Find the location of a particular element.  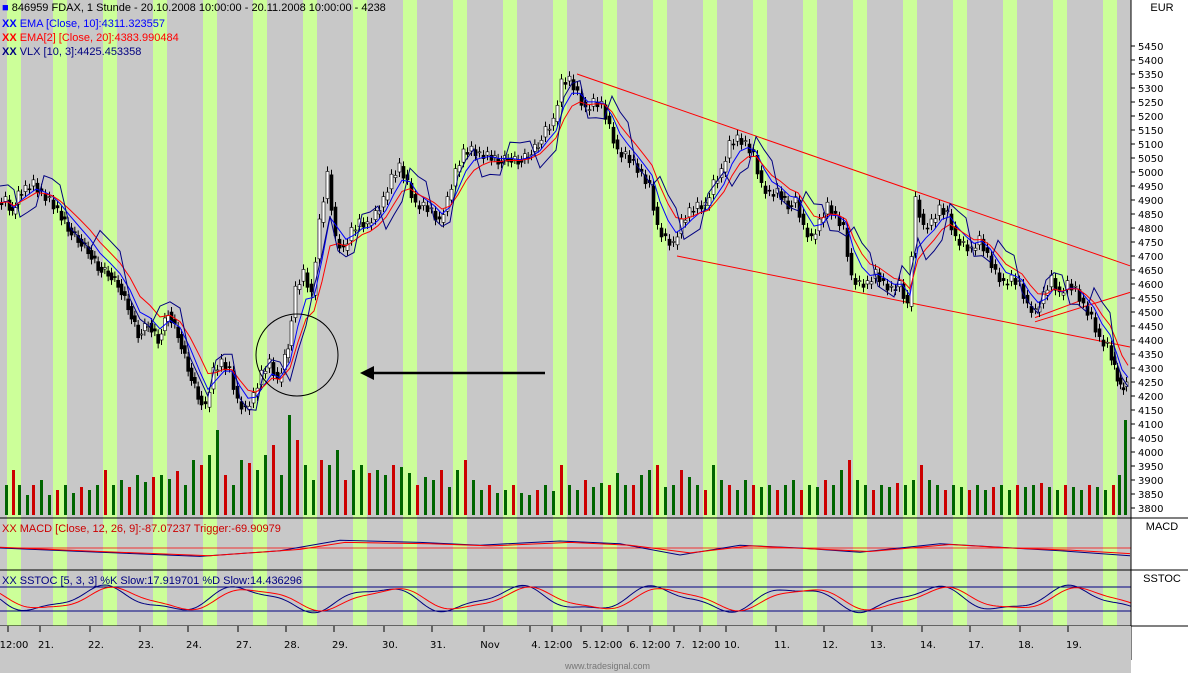

x-tick-label: 28. is located at coordinates (292, 645).